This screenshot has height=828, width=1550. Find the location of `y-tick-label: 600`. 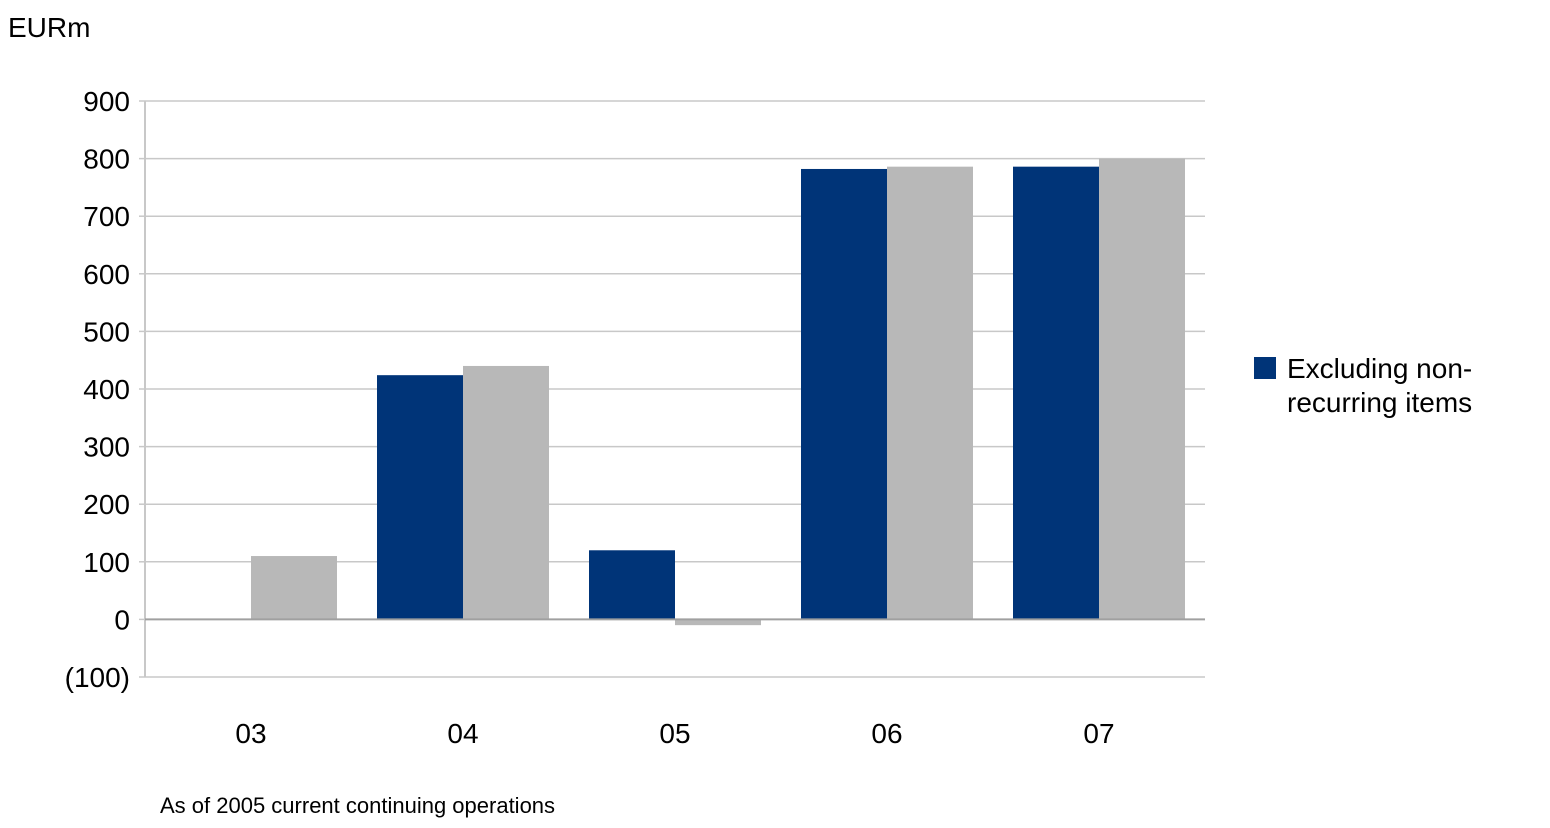

y-tick-label: 600 is located at coordinates (106, 274).